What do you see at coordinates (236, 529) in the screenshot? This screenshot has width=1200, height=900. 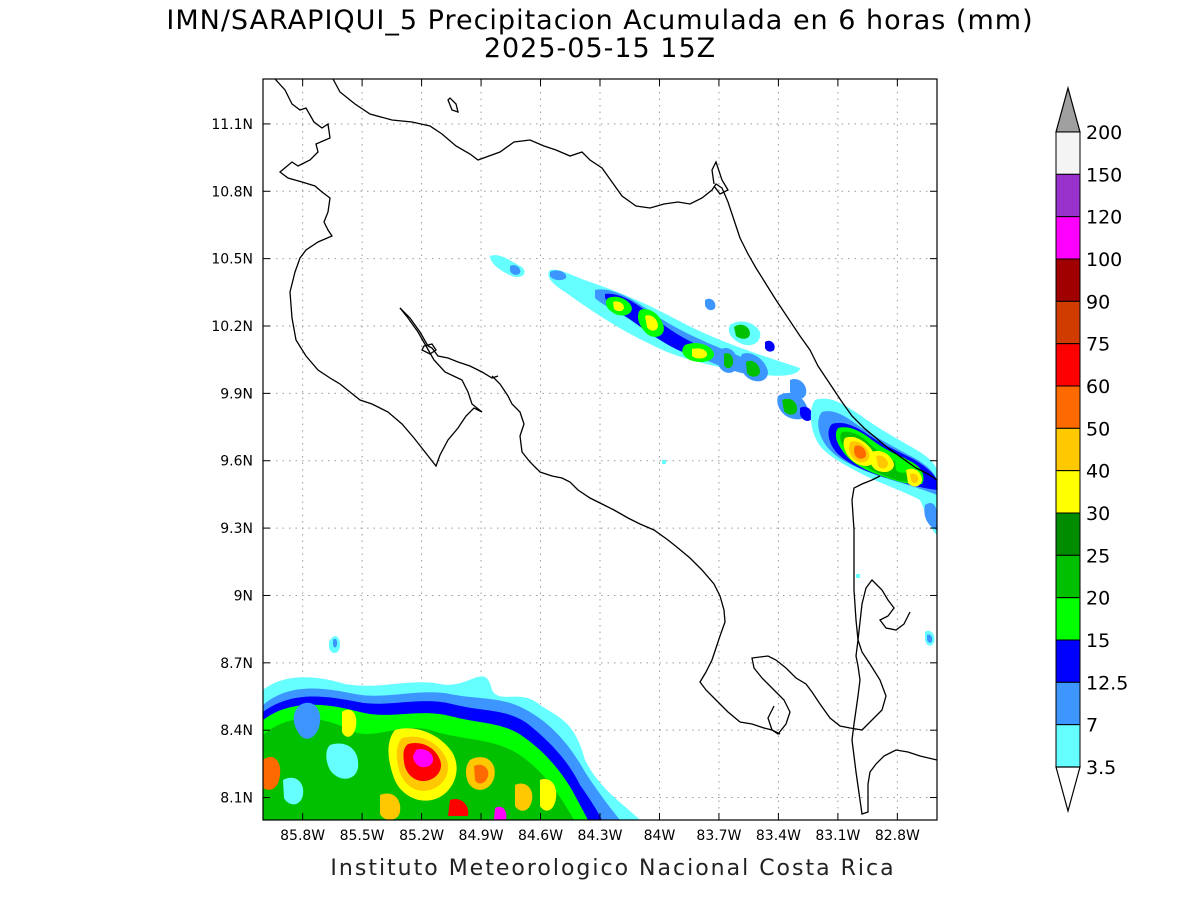 I see `lat-tick-label: 9.3N` at bounding box center [236, 529].